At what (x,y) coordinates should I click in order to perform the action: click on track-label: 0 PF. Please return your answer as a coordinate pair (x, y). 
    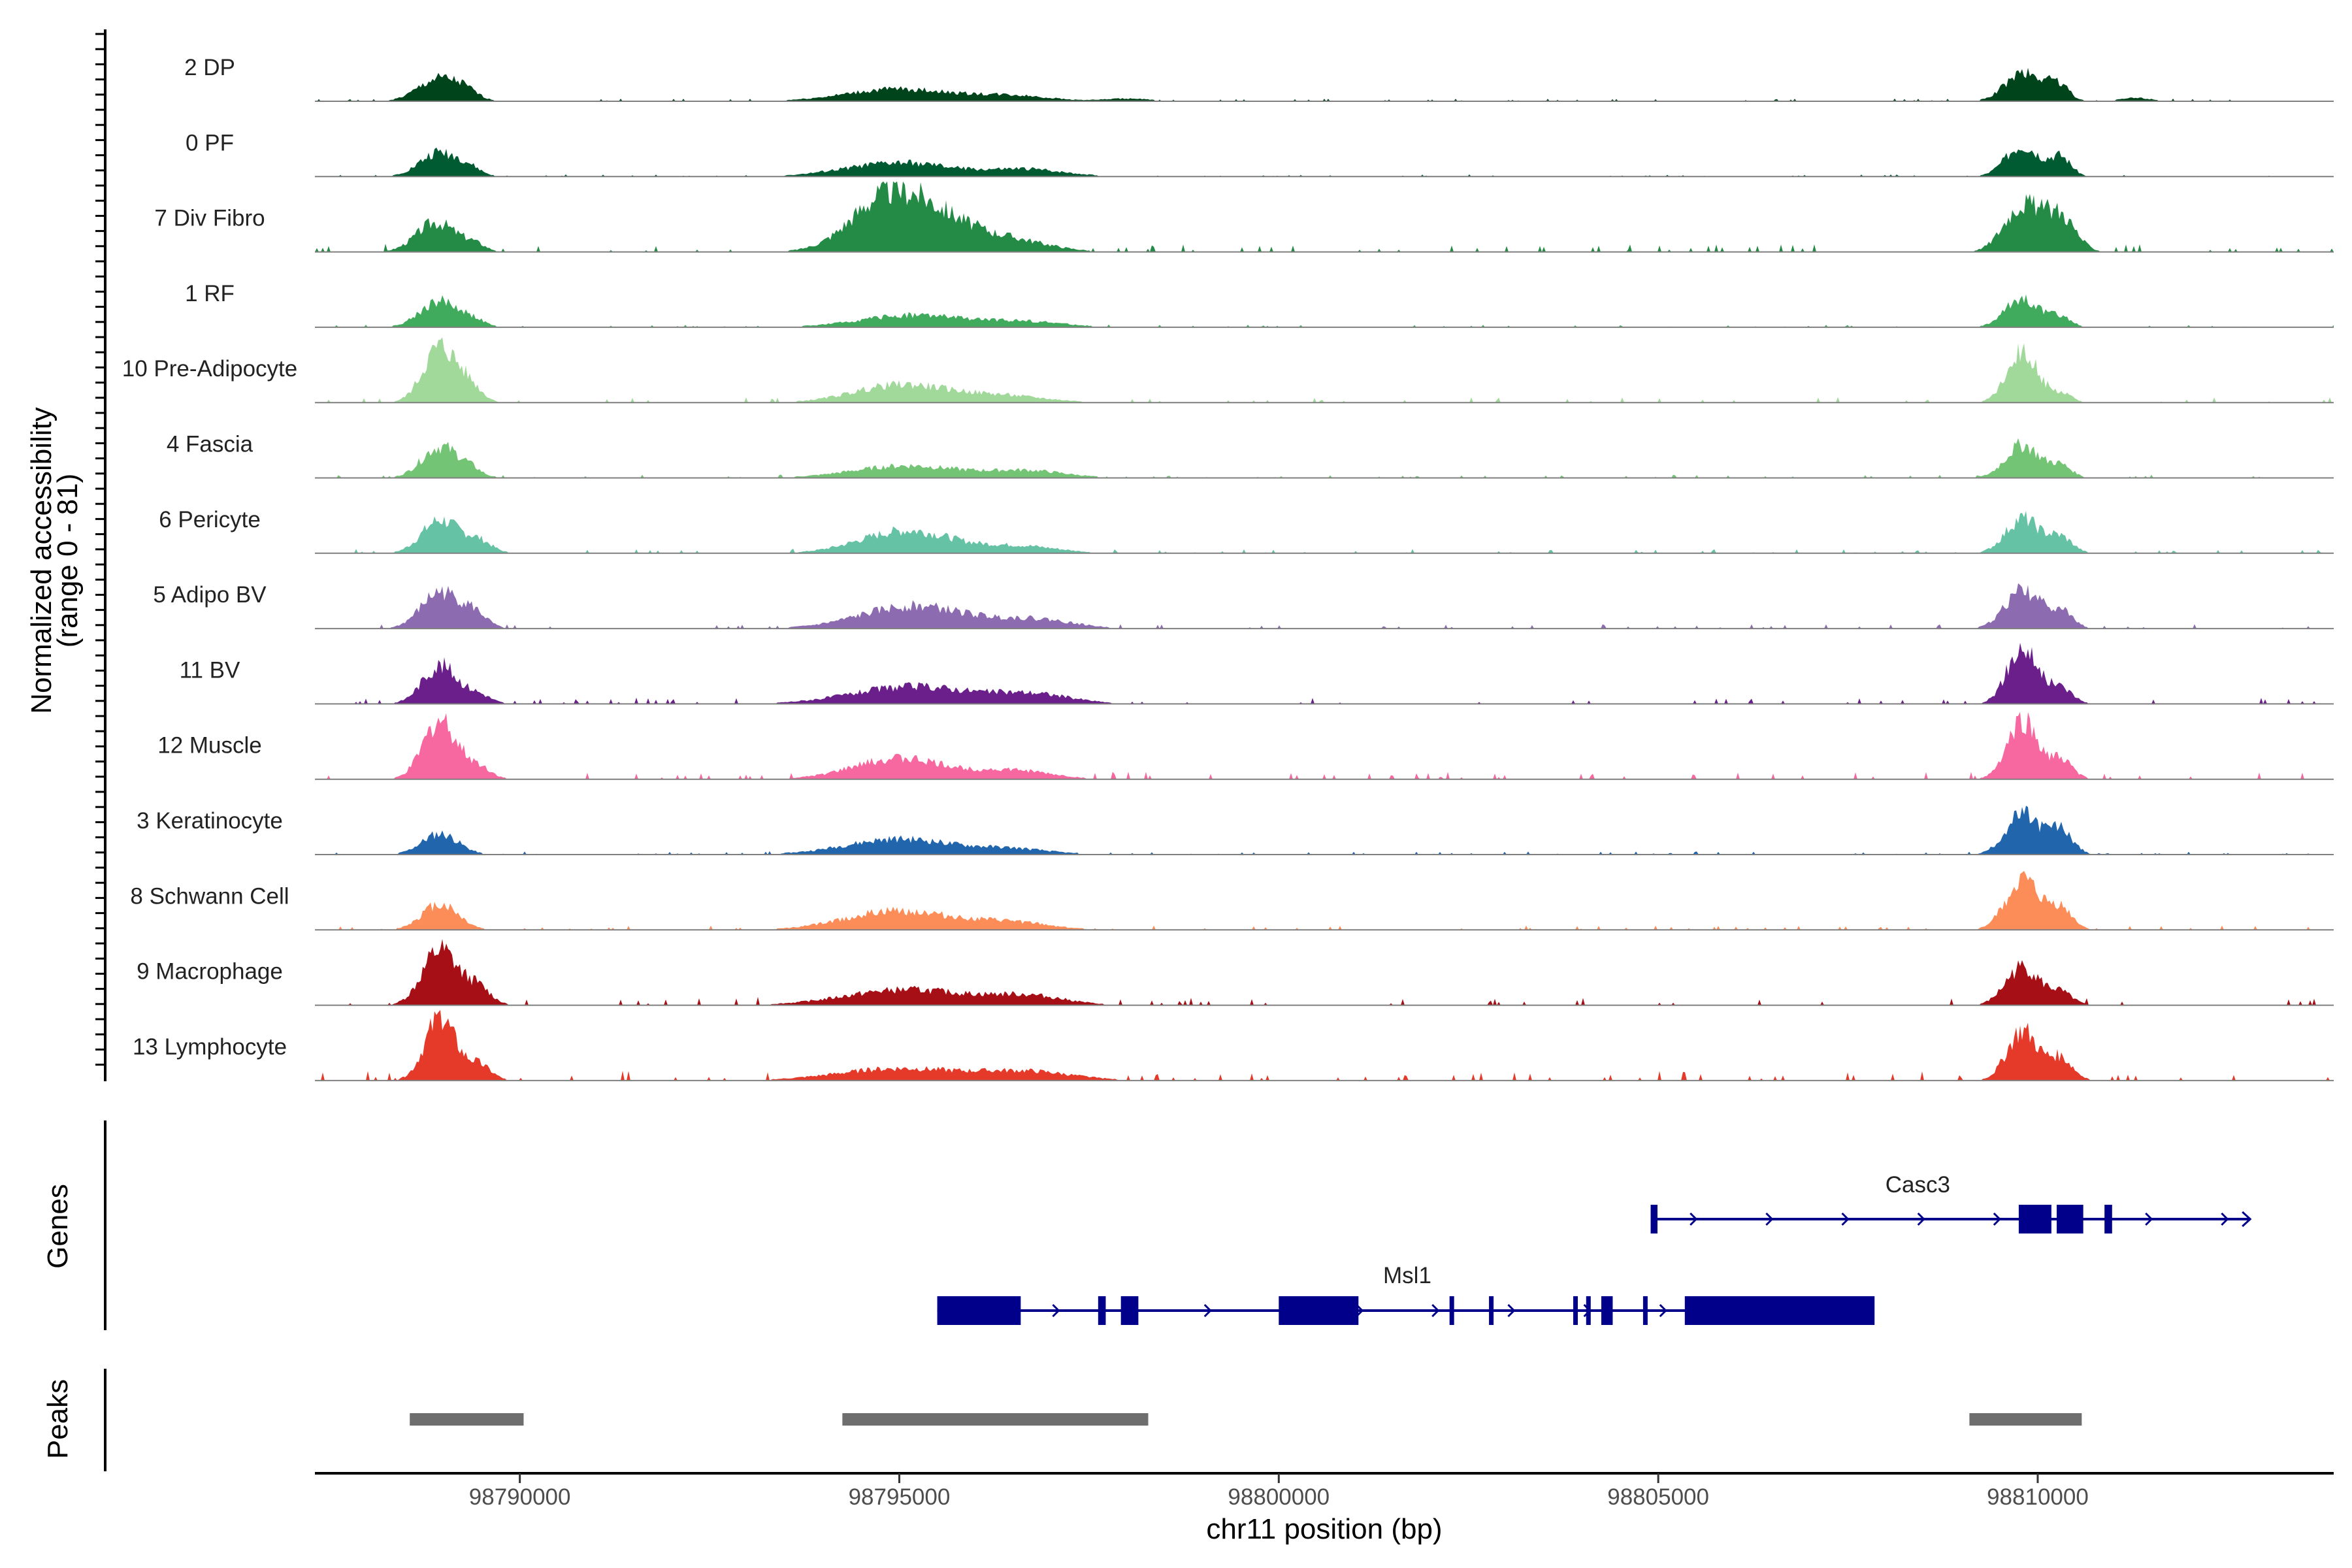
    Looking at the image, I should click on (210, 142).